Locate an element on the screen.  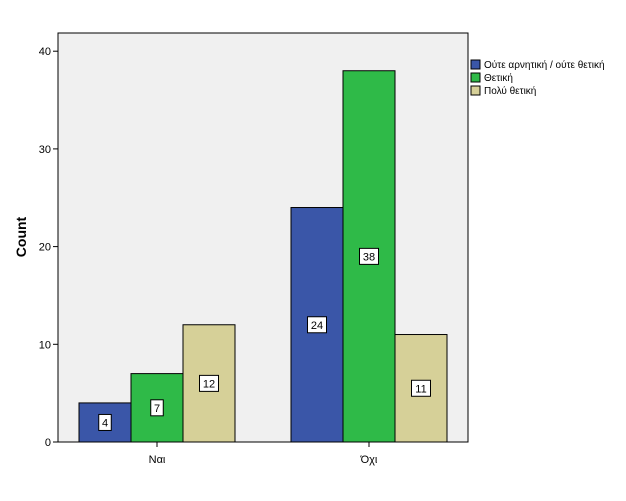
x-tick-label: Όχι is located at coordinates (369, 460).